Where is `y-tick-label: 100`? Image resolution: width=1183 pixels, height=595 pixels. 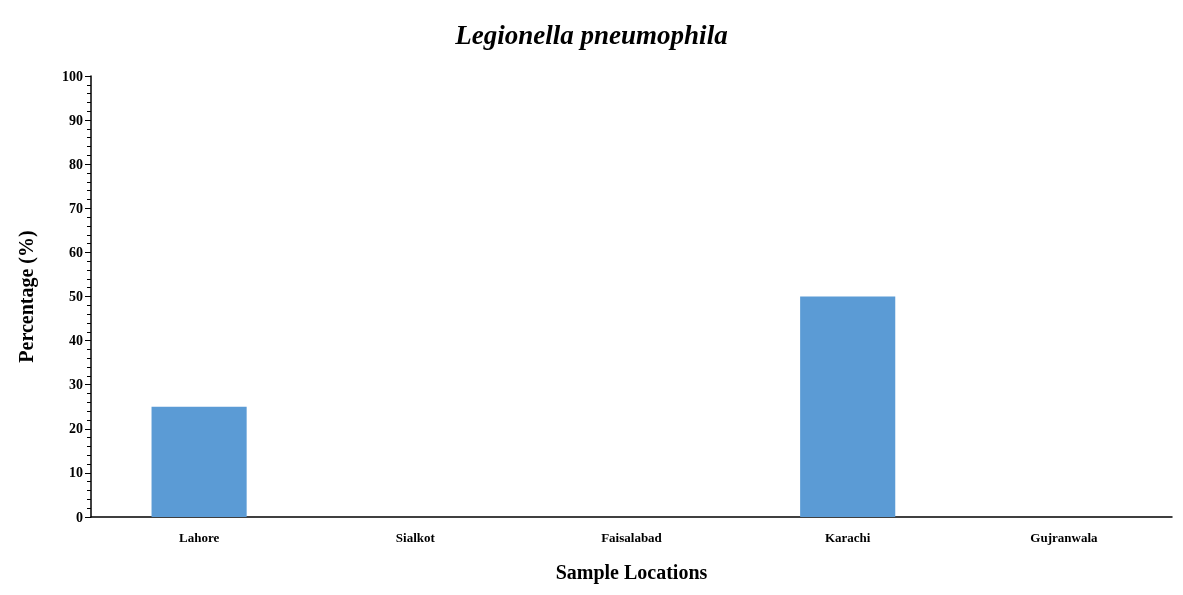 y-tick-label: 100 is located at coordinates (72, 76).